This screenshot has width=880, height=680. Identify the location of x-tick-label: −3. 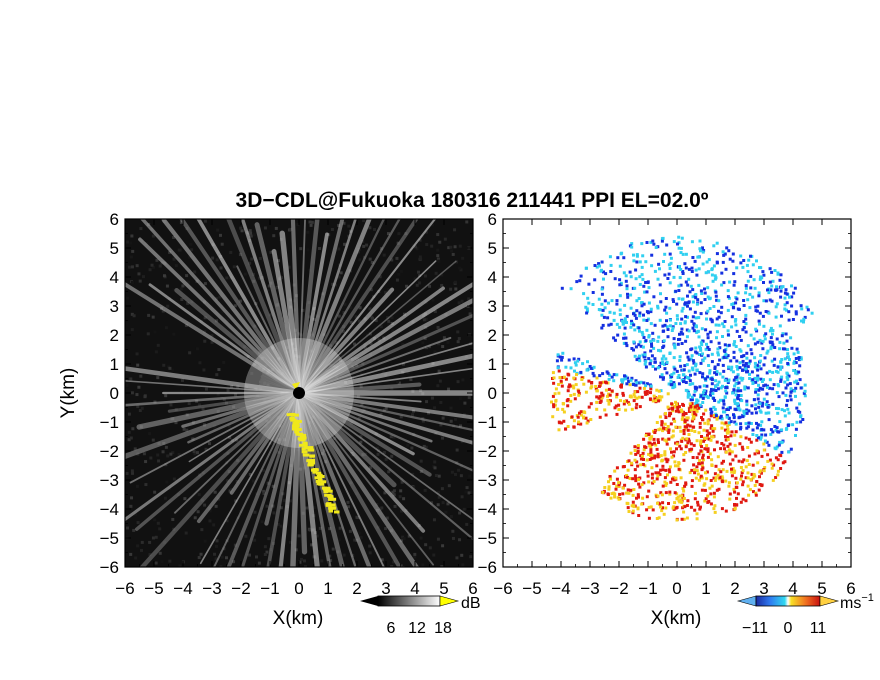
(589, 588).